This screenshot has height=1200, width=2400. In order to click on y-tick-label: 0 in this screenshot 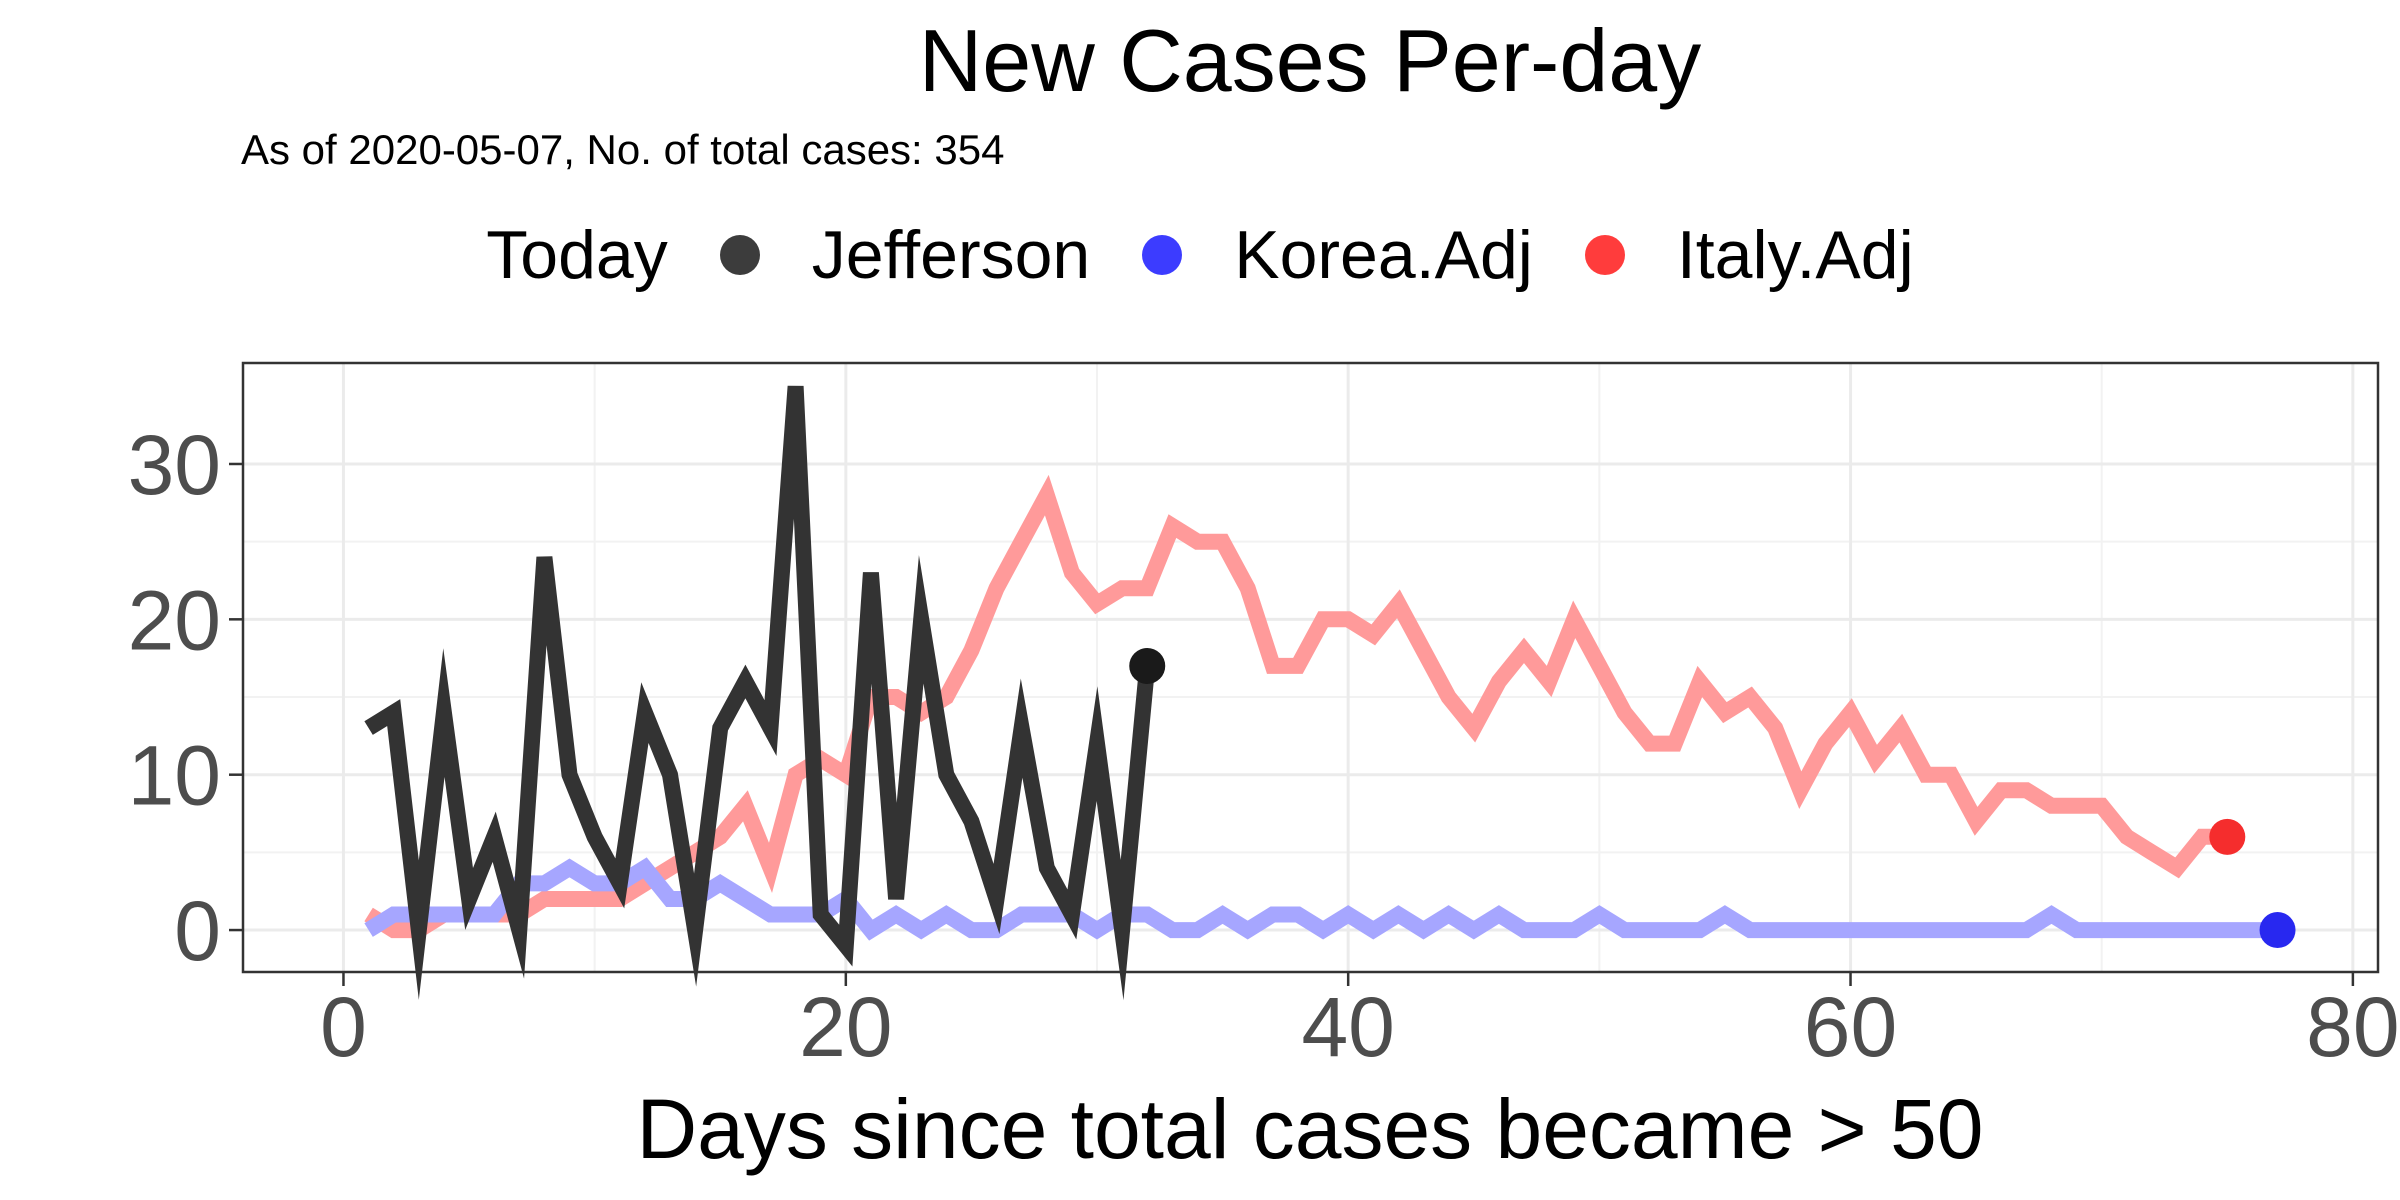, I will do `click(197, 931)`.